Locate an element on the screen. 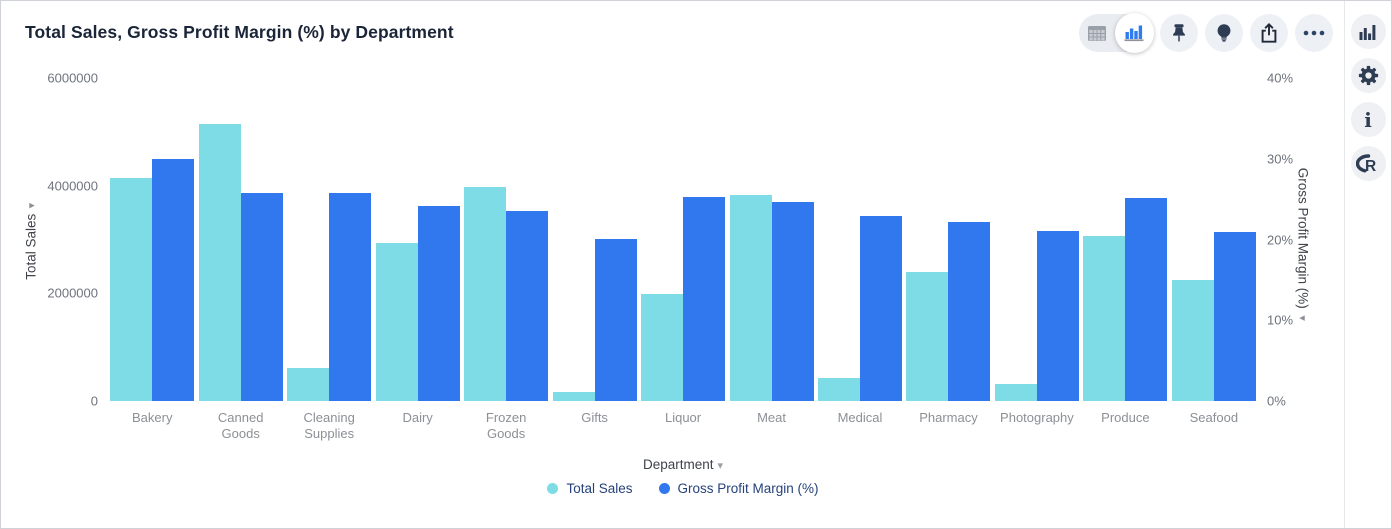  info-button: i is located at coordinates (1368, 119).